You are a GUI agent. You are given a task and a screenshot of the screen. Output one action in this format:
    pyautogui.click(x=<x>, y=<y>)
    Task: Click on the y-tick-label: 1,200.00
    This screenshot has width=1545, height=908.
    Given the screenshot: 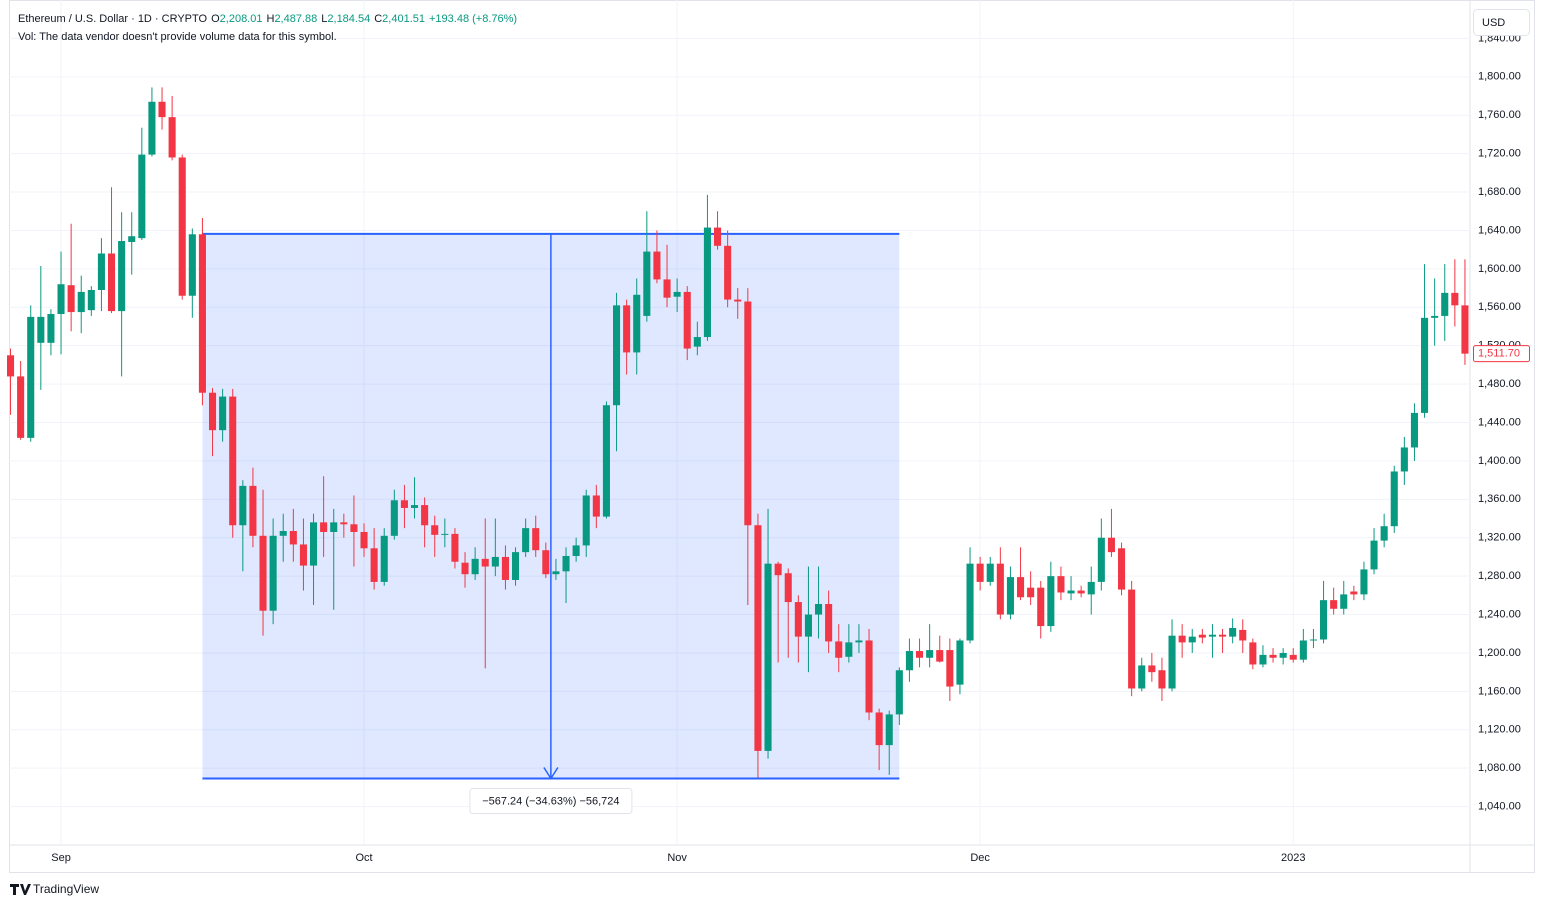 What is the action you would take?
    pyautogui.click(x=1499, y=653)
    